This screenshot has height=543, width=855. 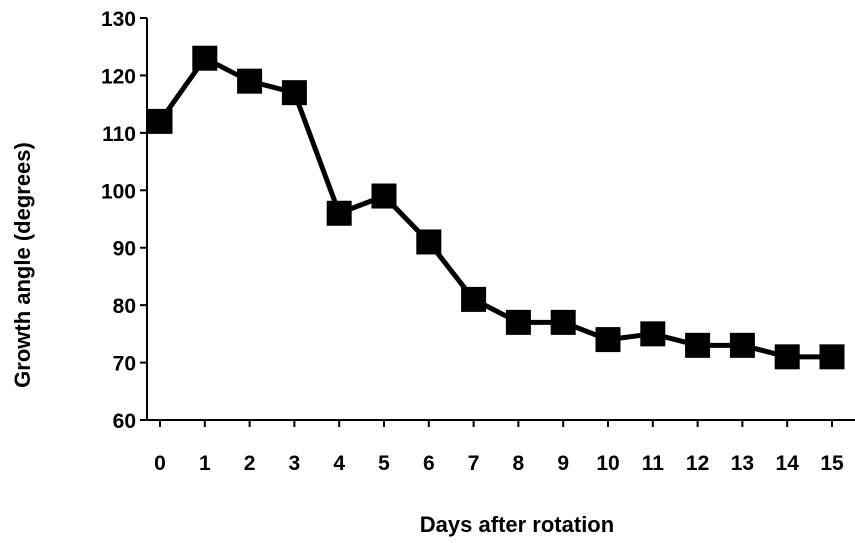 What do you see at coordinates (742, 463) in the screenshot?
I see `x-tick-label: 13` at bounding box center [742, 463].